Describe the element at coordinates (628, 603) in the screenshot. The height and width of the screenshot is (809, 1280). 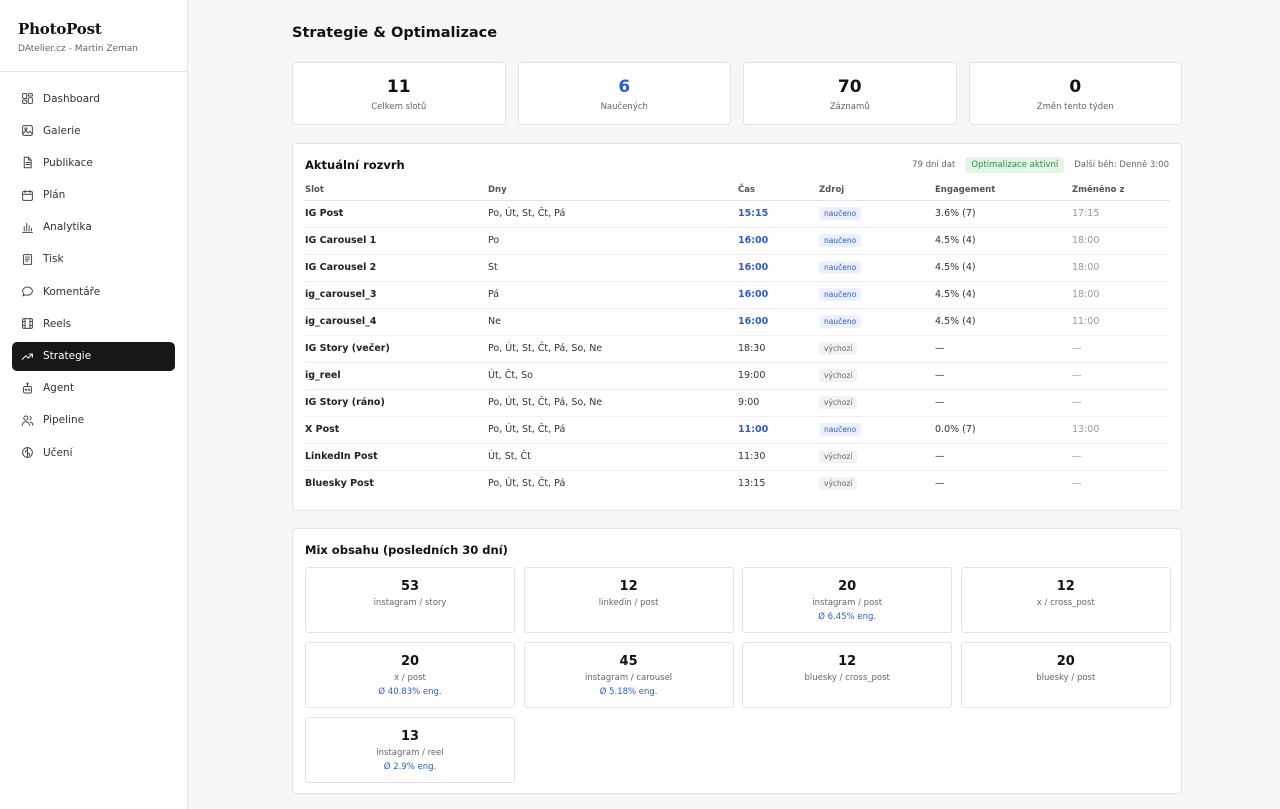
I see `mix-label: linkedin / post` at that location.